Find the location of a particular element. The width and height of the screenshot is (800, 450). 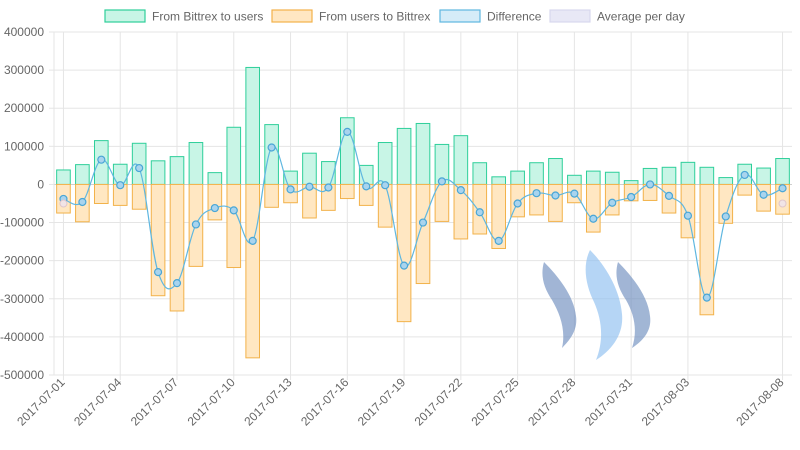

y-tick-label: 200000 is located at coordinates (24, 108).